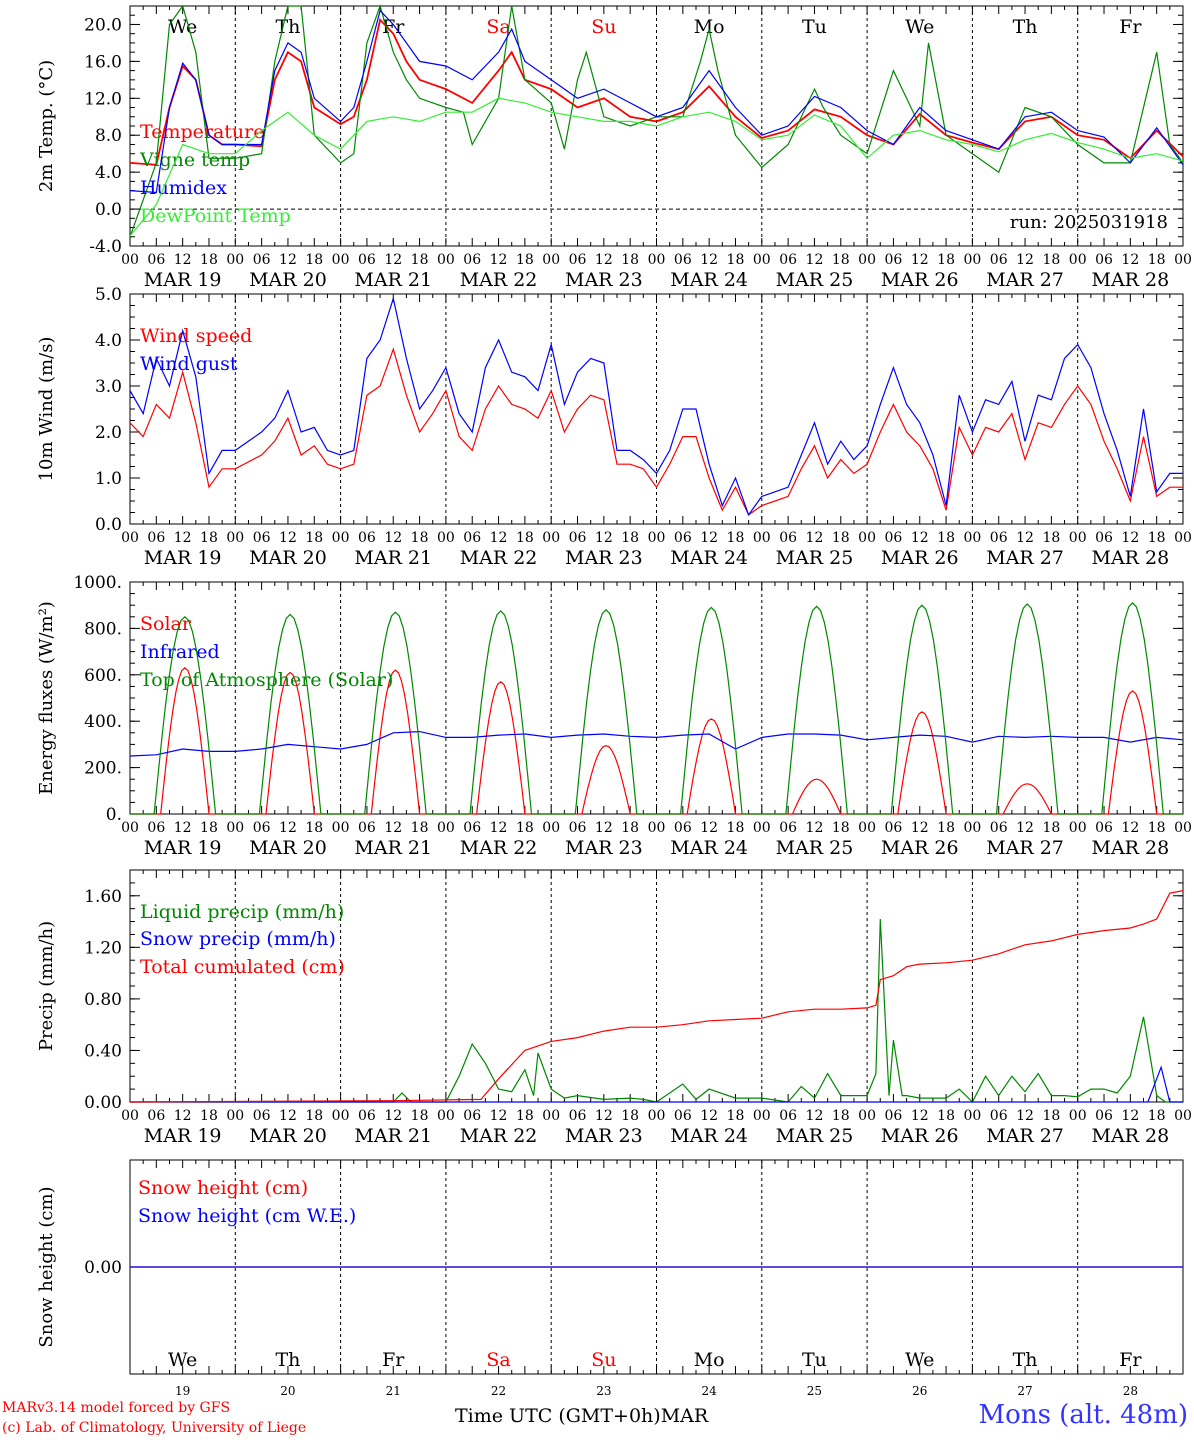 Image resolution: width=1194 pixels, height=1440 pixels. I want to click on day-number-label: 26, so click(919, 1391).